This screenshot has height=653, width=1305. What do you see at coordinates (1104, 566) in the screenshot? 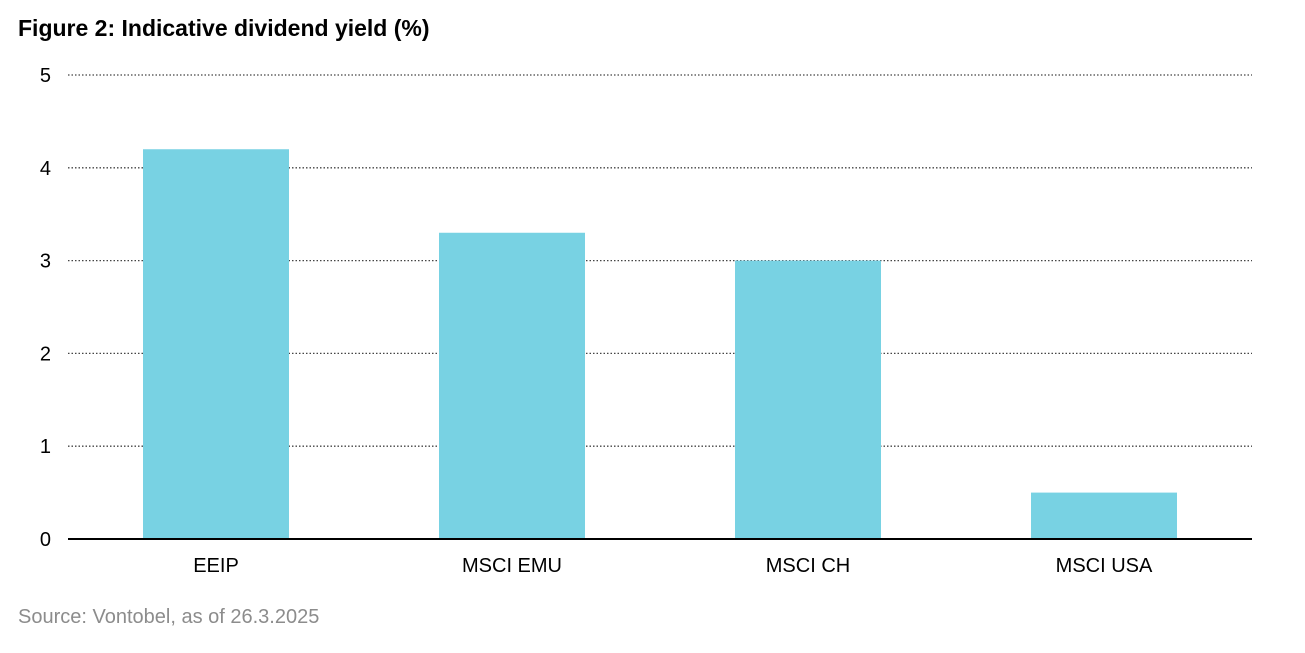
I see `x-tick-label: MSCI USA` at bounding box center [1104, 566].